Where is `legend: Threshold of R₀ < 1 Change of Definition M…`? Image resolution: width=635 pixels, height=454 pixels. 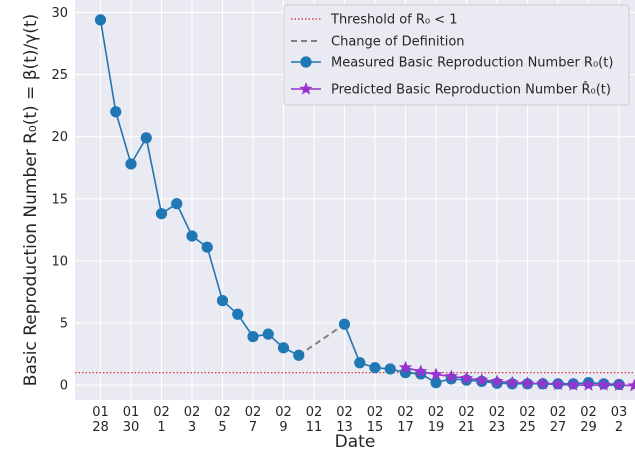
legend: Threshold of R₀ < 1 Change of Definition M… is located at coordinates (456, 55).